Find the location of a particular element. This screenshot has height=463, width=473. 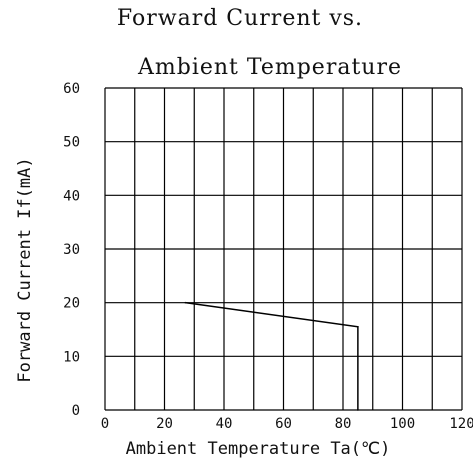

x-tick-label: 20 is located at coordinates (164, 424).